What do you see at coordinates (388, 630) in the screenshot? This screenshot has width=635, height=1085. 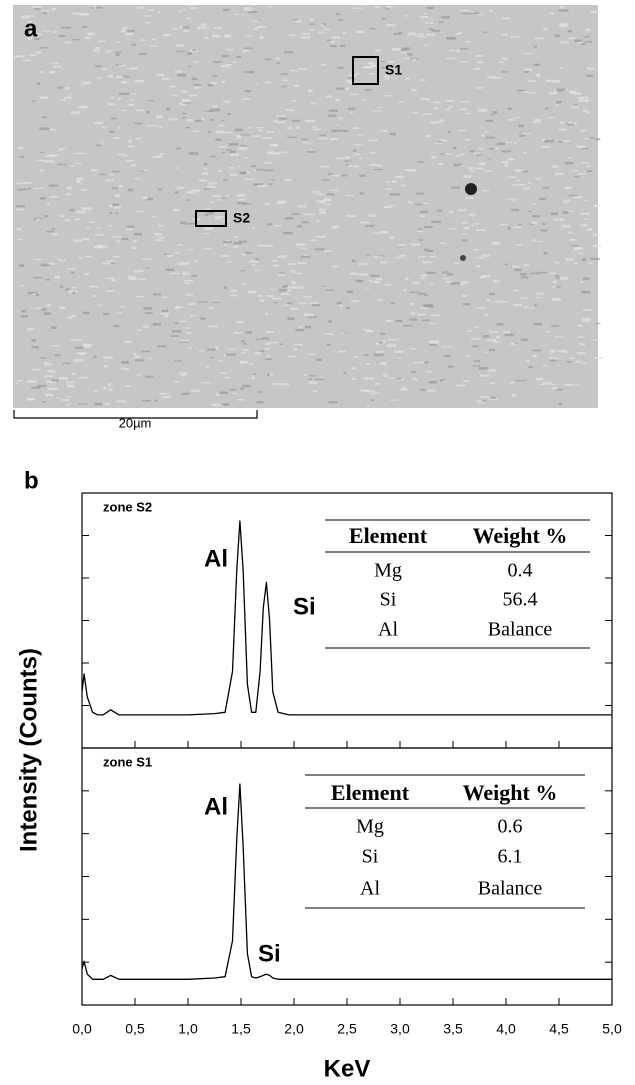 I see `table-cell: Al` at bounding box center [388, 630].